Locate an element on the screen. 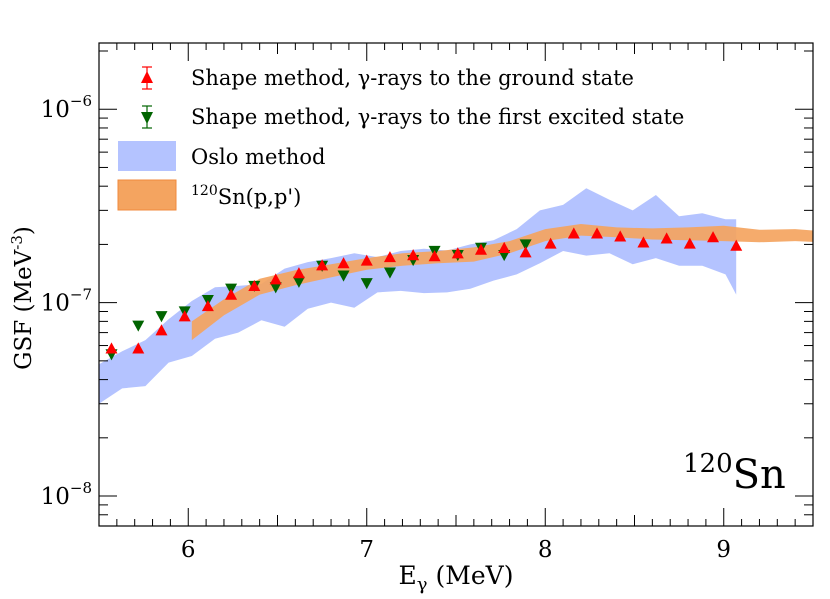 The width and height of the screenshot is (830, 599). legend-label-oslo: Oslo method is located at coordinates (258, 157).